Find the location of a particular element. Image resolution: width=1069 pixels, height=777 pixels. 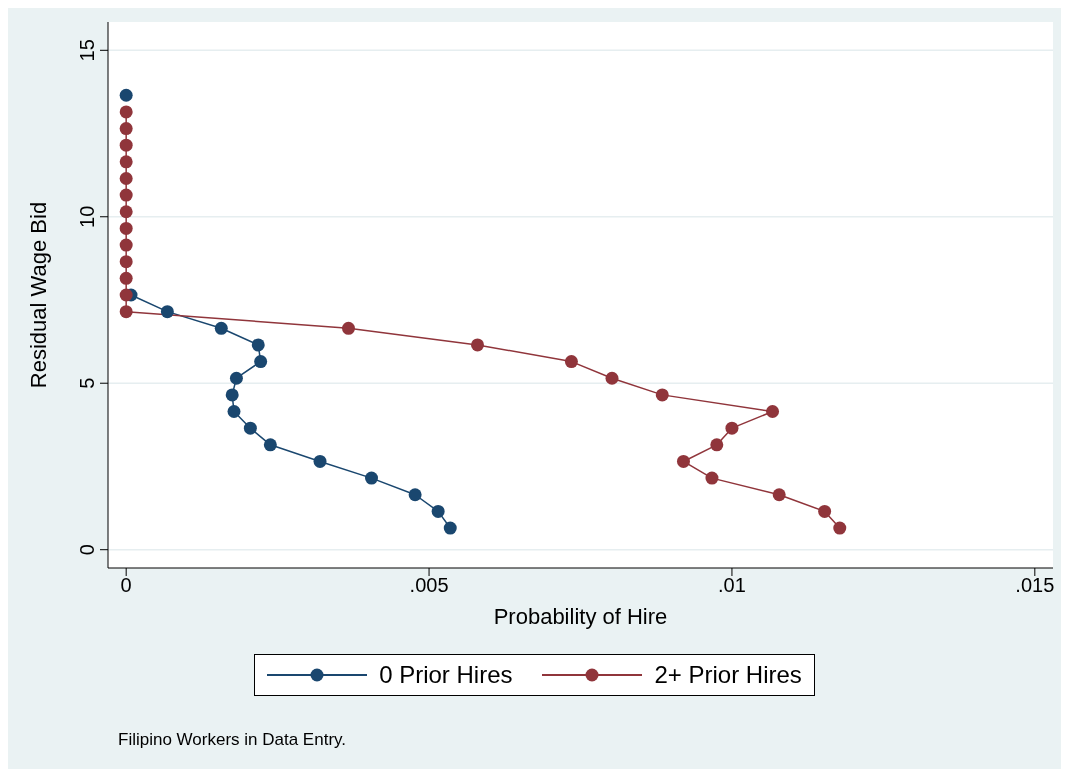

x-axis-title: Probability of Hire is located at coordinates (580, 616).